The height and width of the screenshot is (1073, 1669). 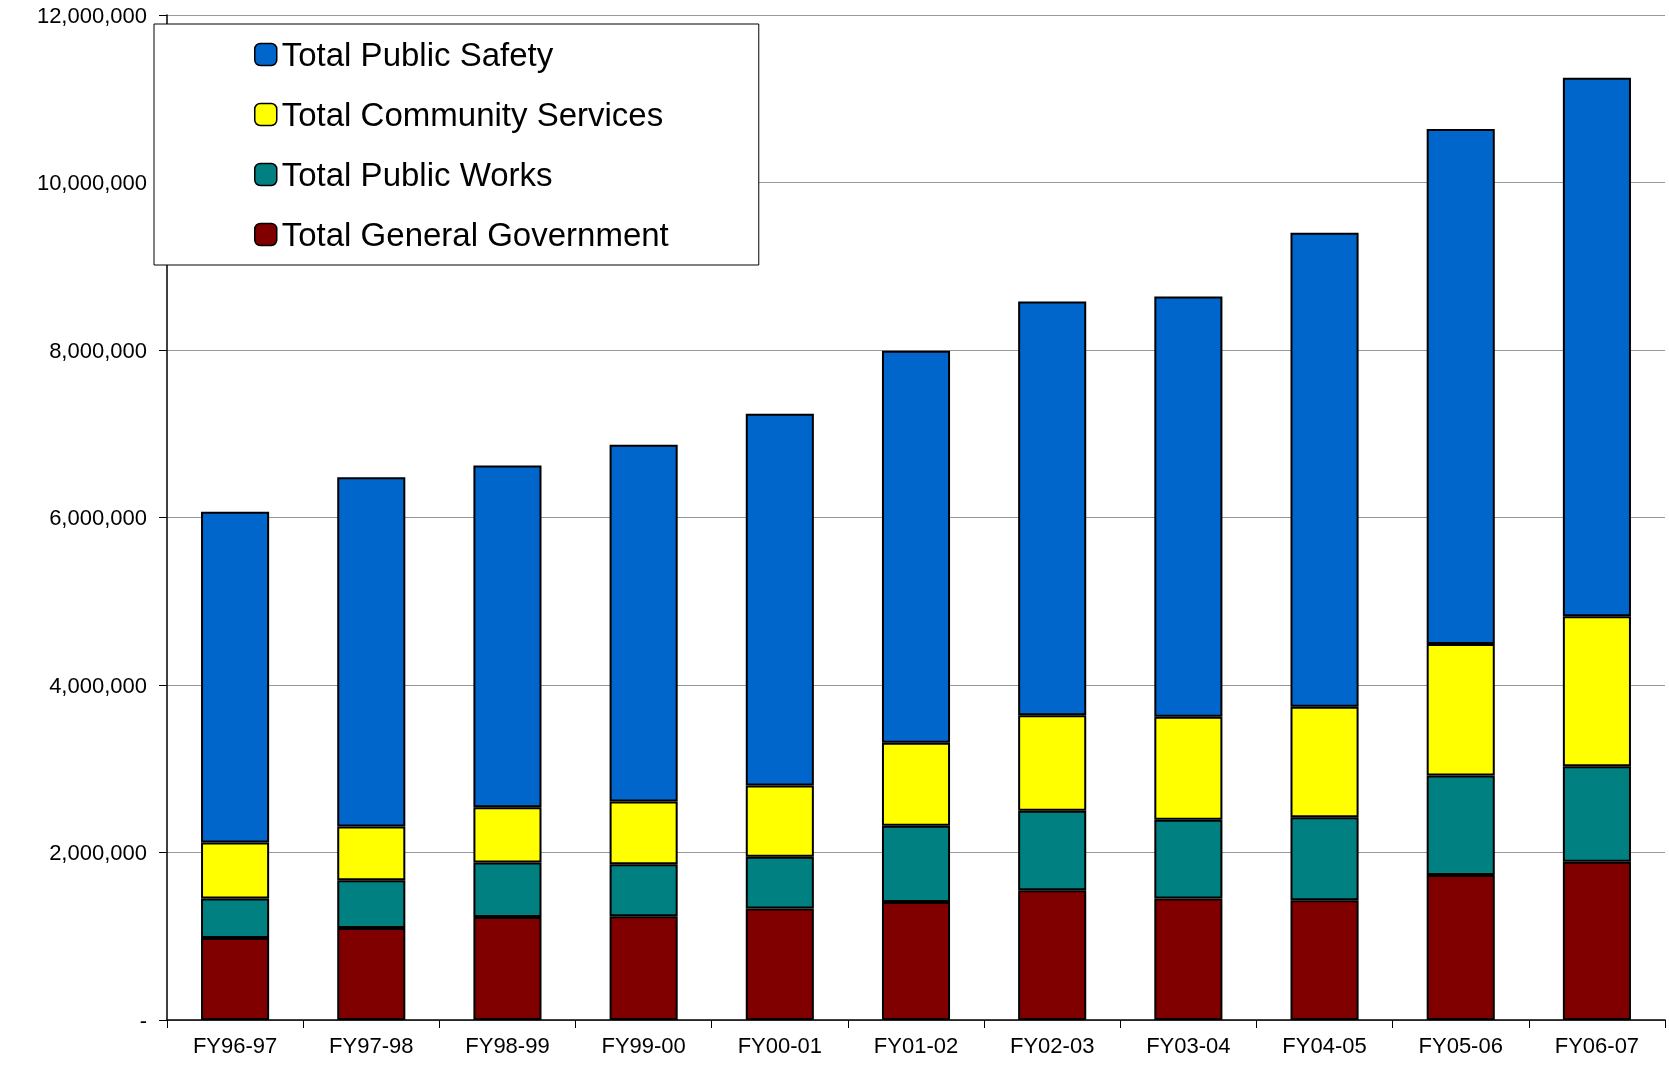 What do you see at coordinates (235, 1045) in the screenshot?
I see `x-tick-label: FY96-97` at bounding box center [235, 1045].